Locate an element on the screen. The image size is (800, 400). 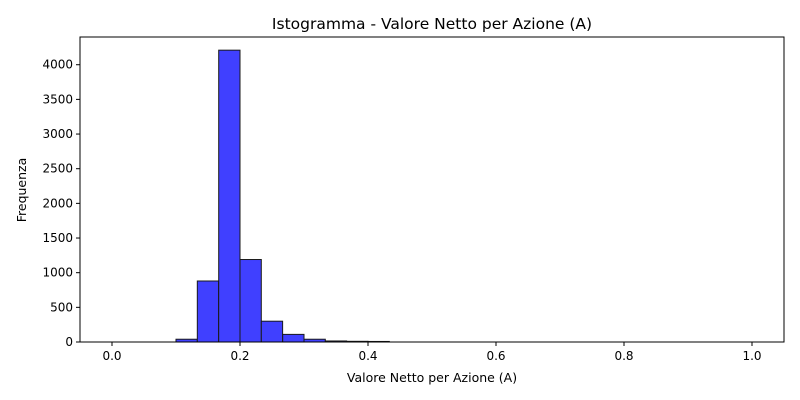
y-tick-label: 4000 is located at coordinates (57, 65).